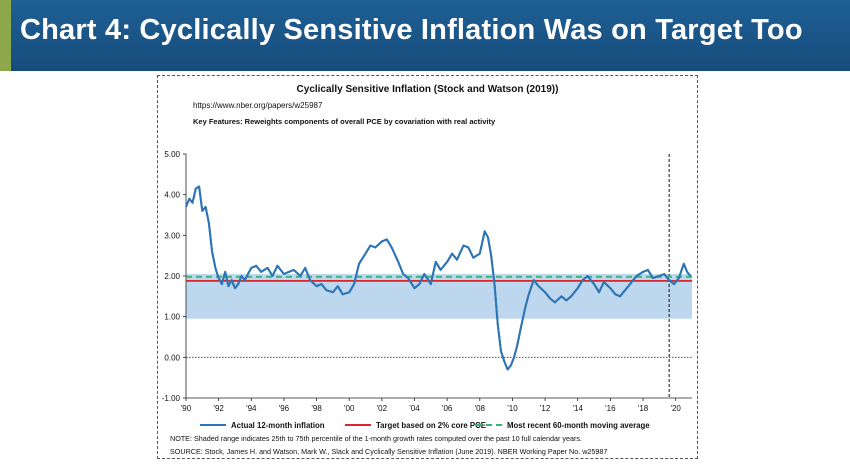 This screenshot has height=464, width=850. Describe the element at coordinates (278, 425) in the screenshot. I see `legend-actual-label: Actual 12-month inflation` at that location.